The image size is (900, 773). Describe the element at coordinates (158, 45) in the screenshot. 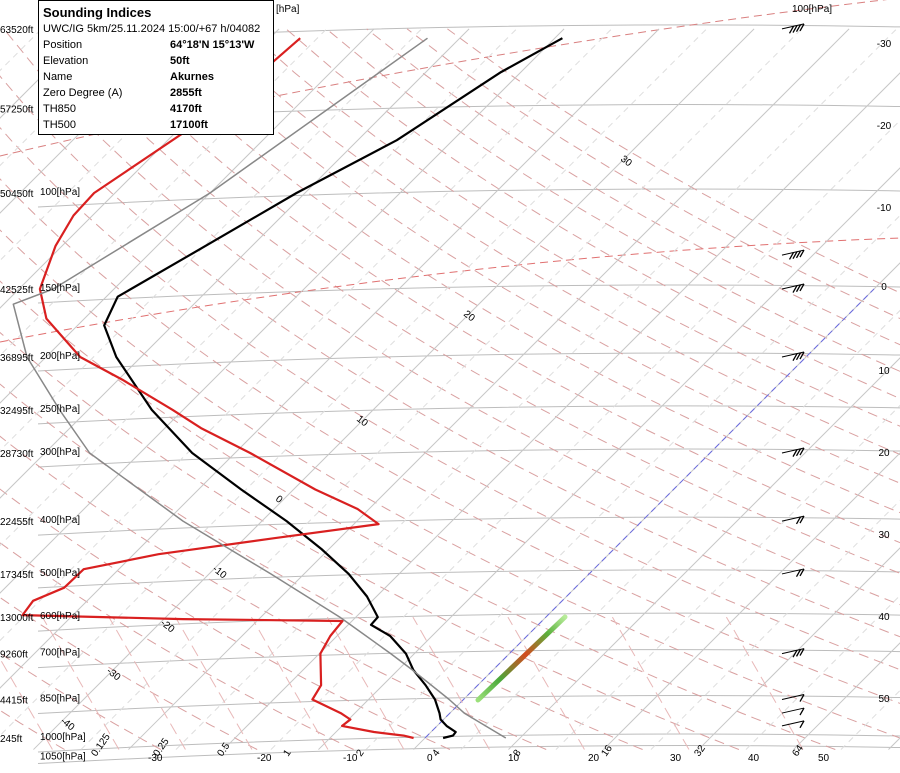

I see `index-row: Position 64°18'N 15°13'W` at that location.